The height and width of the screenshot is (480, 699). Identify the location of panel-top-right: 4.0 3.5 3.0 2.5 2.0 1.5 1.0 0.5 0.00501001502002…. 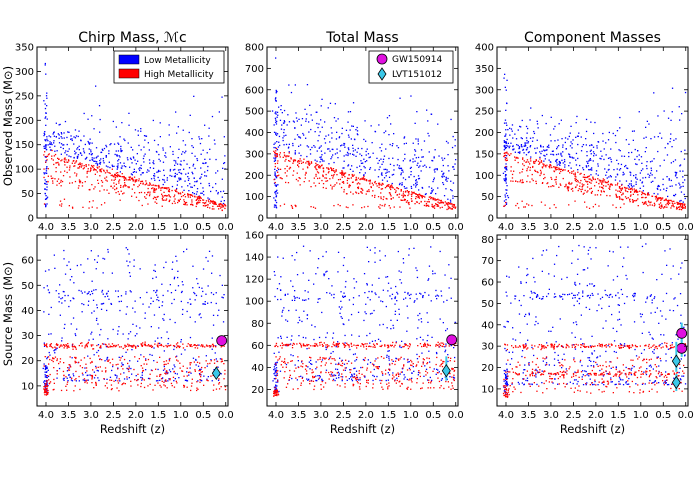
(584, 131).